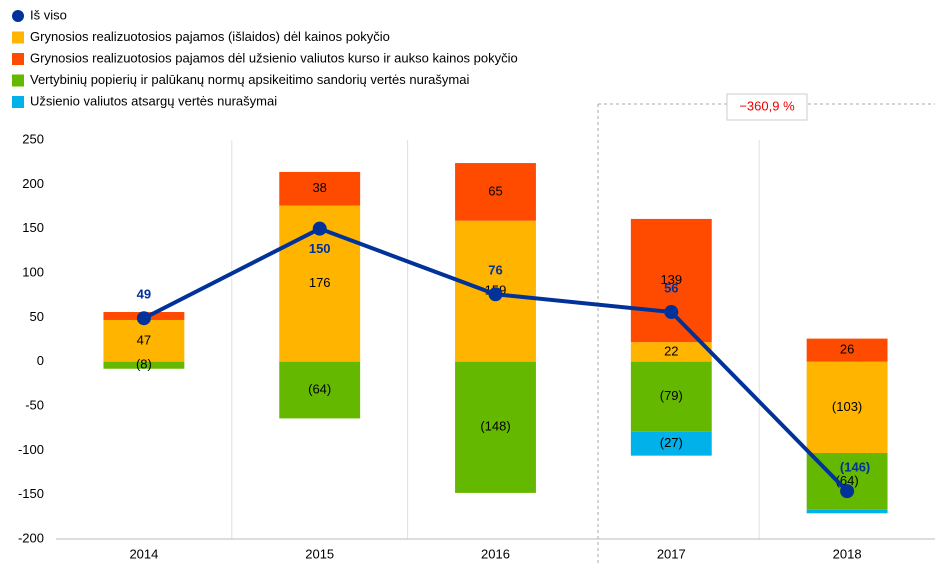  Describe the element at coordinates (495, 270) in the screenshot. I see `line-value-label: 76` at that location.